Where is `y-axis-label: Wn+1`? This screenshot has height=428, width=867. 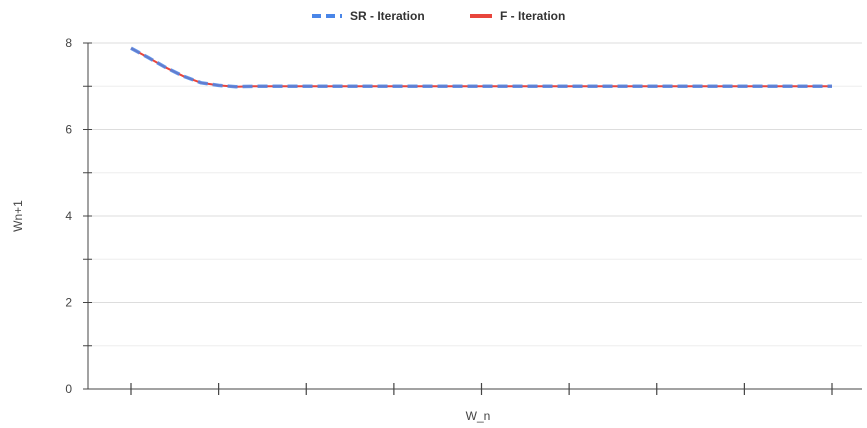 y-axis-label: Wn+1 is located at coordinates (18, 216).